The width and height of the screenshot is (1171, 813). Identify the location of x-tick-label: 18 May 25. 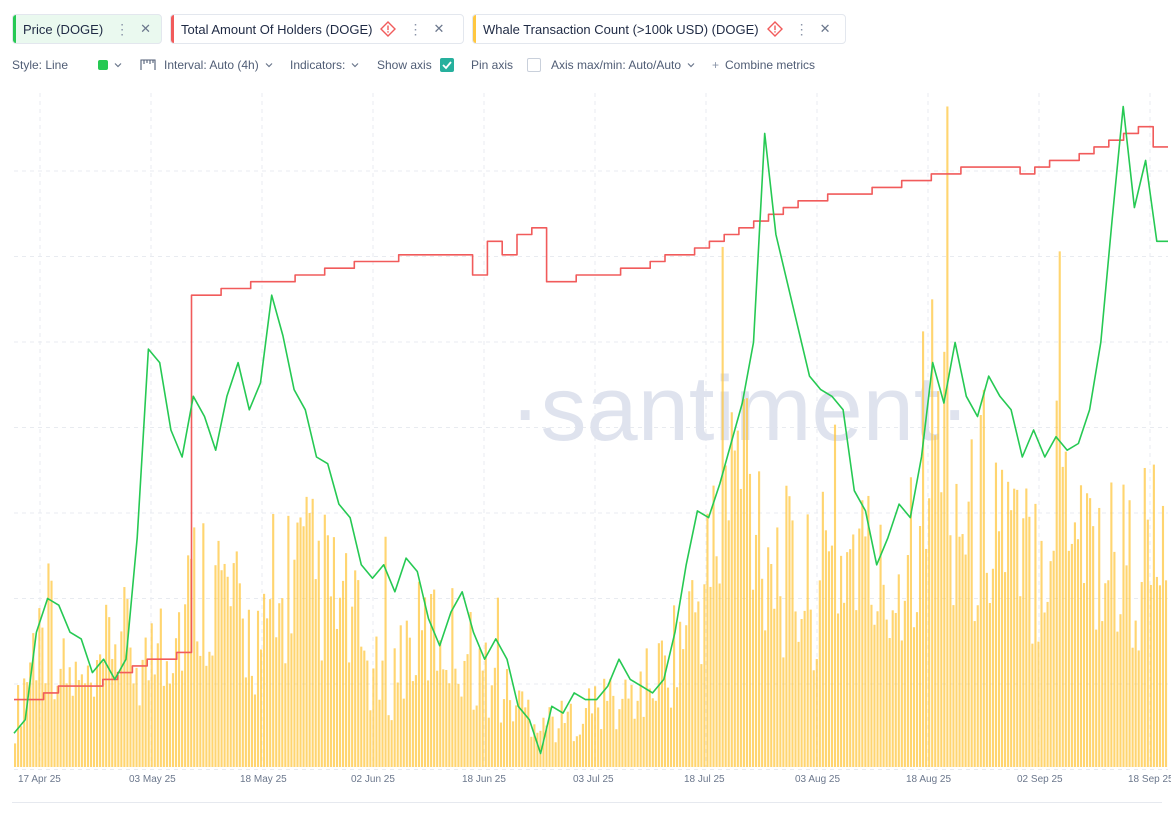
(263, 779).